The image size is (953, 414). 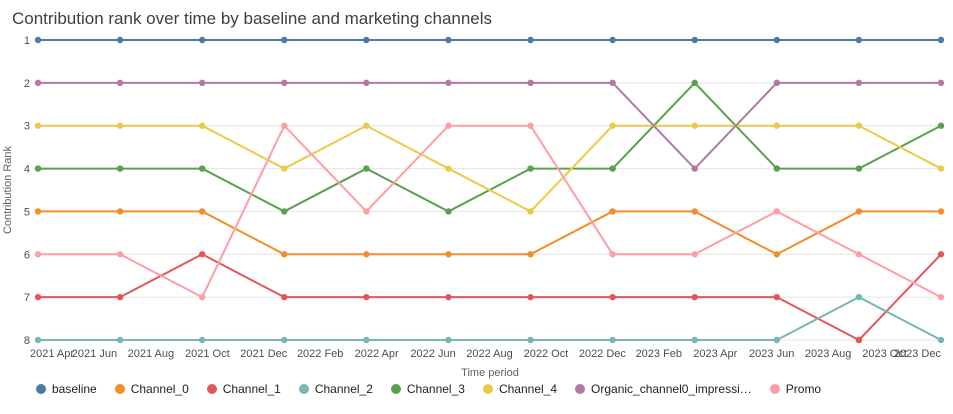 I want to click on legend-label-channel_0: Channel_0, so click(x=159, y=389).